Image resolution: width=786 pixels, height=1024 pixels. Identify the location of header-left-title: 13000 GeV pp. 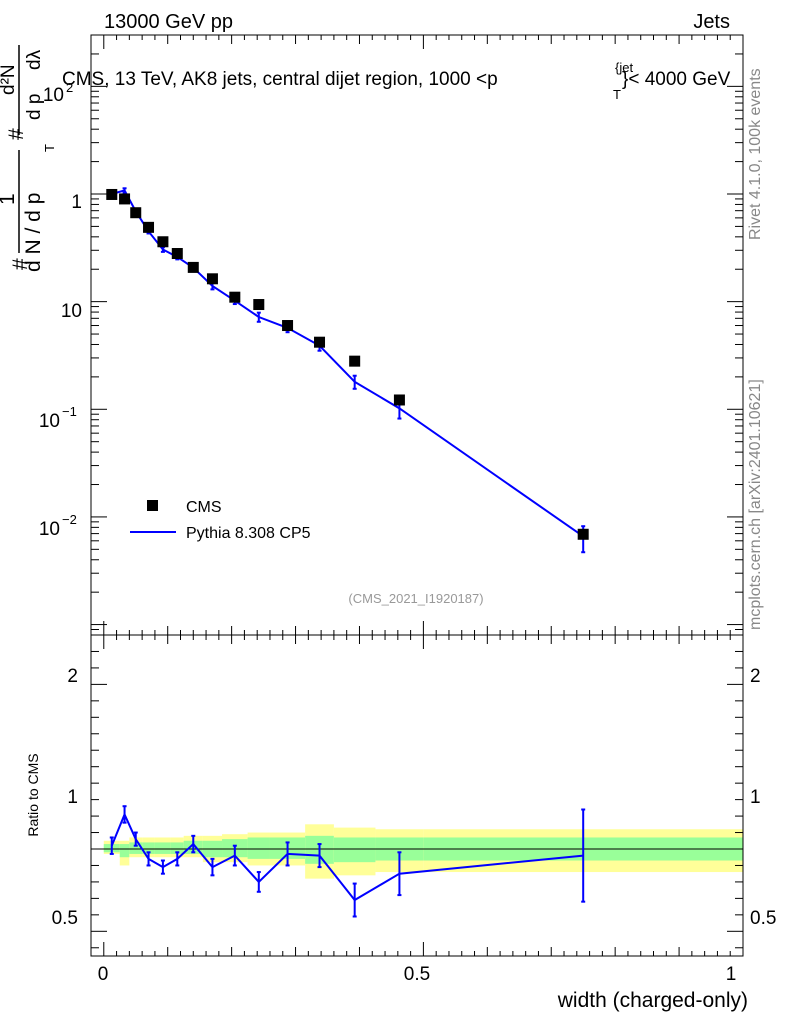
(168, 22).